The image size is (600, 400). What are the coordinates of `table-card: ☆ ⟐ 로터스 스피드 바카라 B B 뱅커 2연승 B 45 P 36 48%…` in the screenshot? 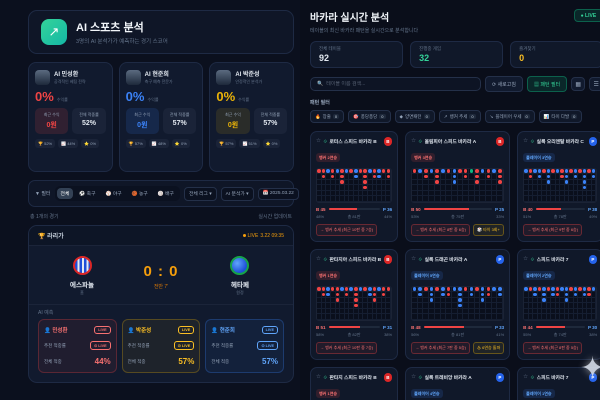 It's located at (354, 186).